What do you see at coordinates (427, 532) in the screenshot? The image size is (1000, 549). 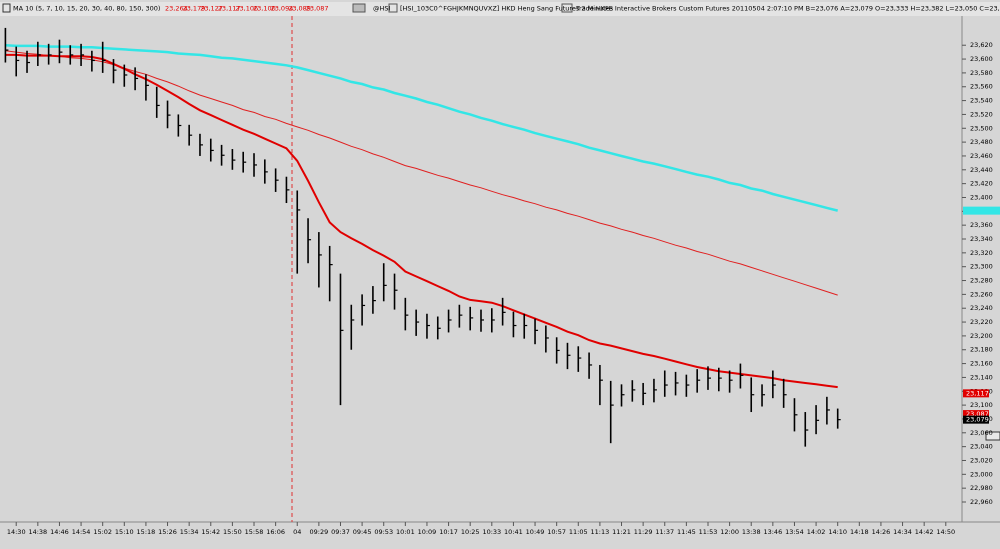 I see `x-tick-label: 10:09` at bounding box center [427, 532].